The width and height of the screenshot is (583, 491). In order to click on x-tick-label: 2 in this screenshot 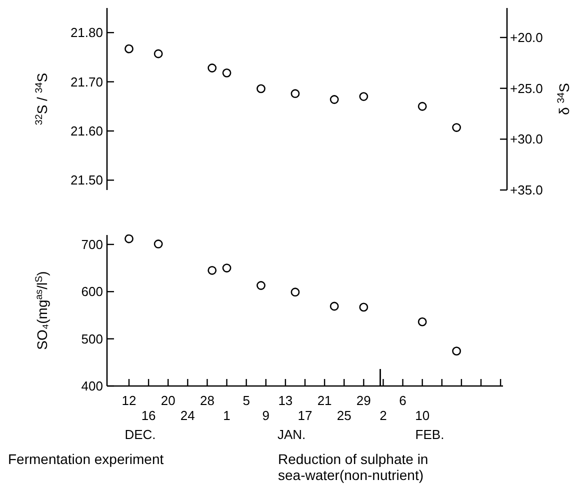, I will do `click(383, 415)`.